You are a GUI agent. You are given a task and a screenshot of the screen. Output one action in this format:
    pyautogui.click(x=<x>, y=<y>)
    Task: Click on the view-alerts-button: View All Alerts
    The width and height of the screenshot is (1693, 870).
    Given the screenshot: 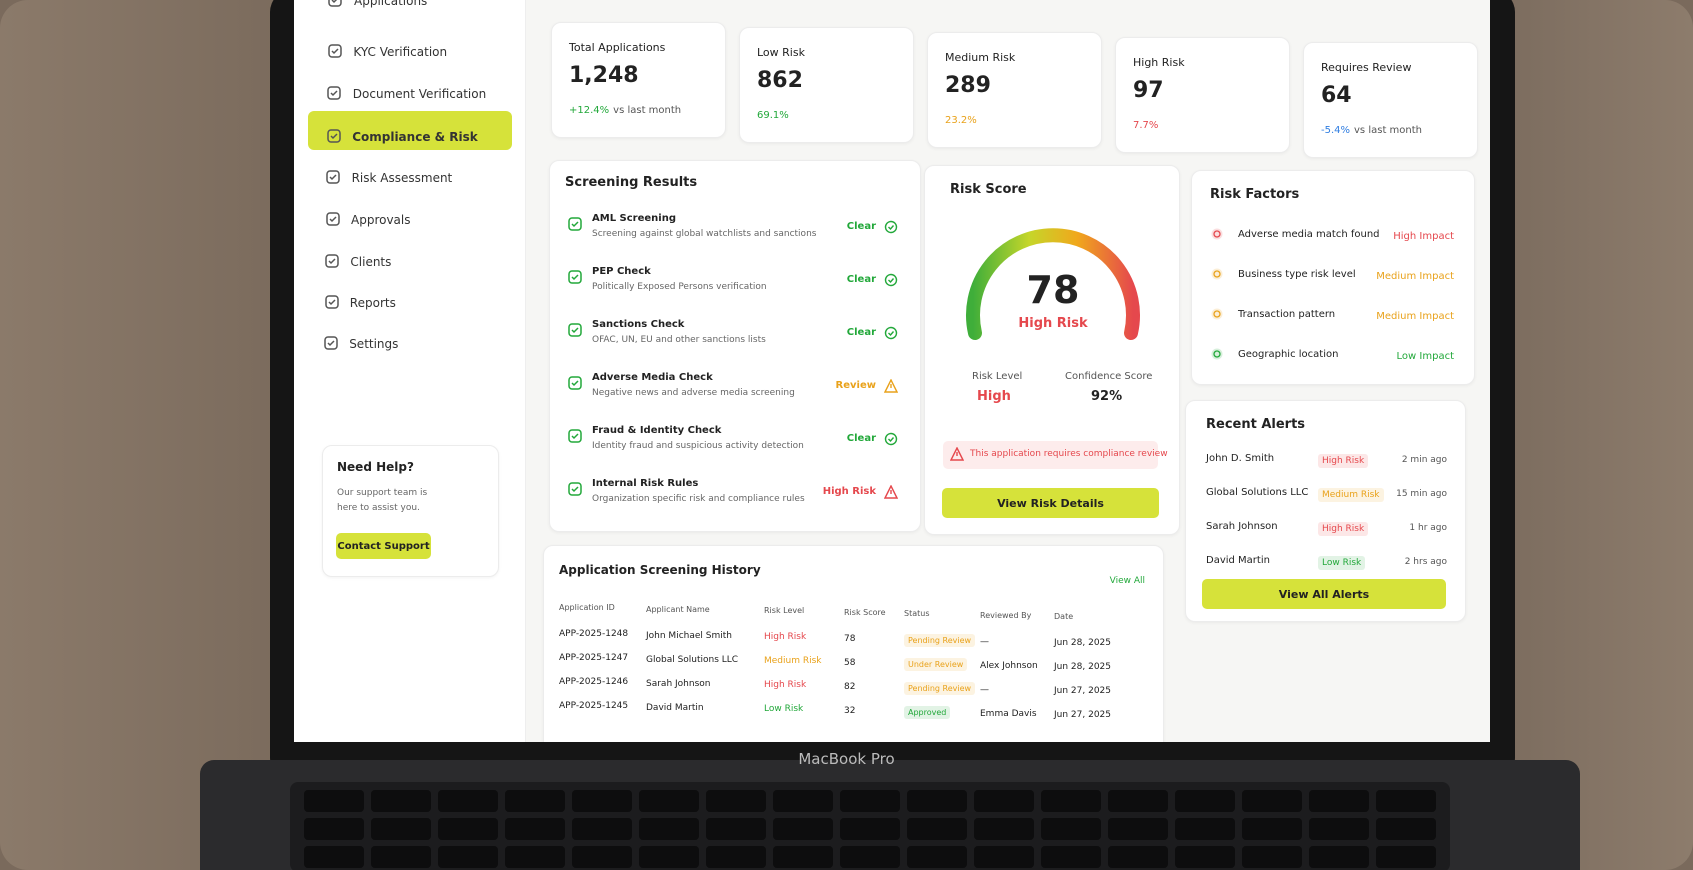 What is the action you would take?
    pyautogui.click(x=1324, y=594)
    